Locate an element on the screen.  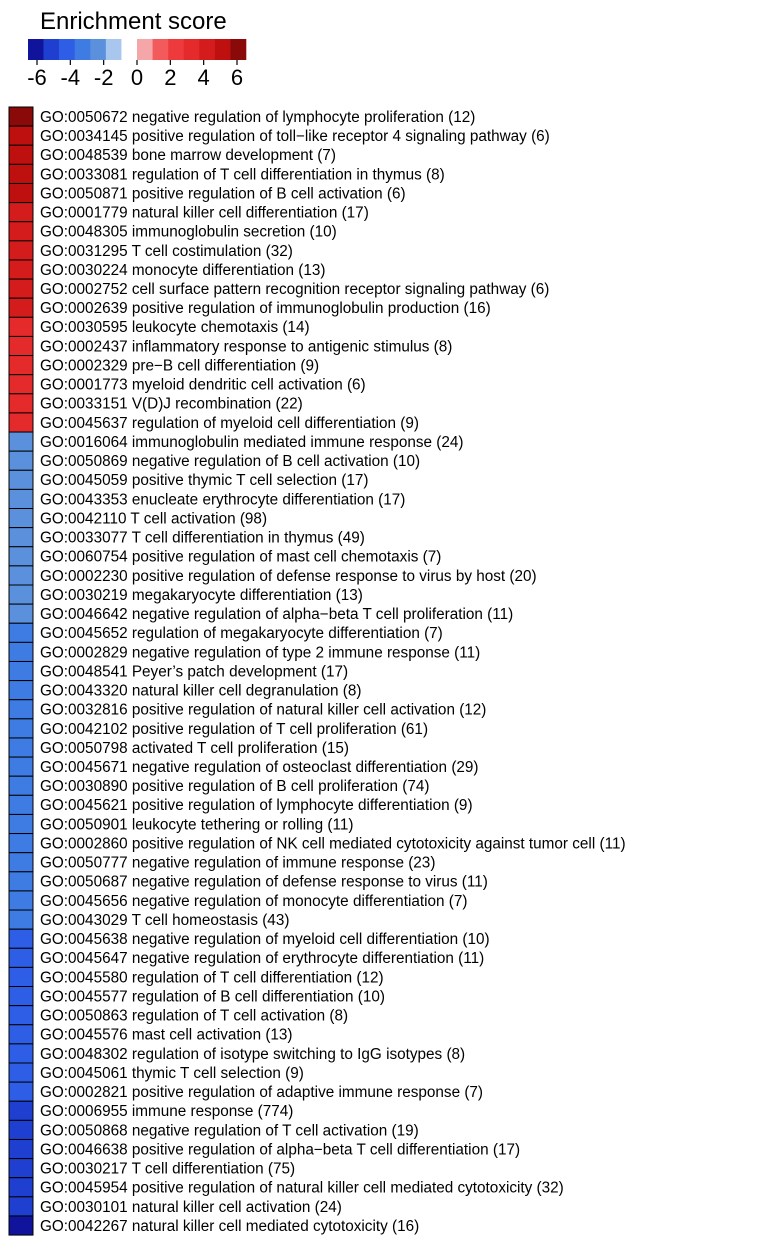
go-term-label: GO:0031295 T cell costimulation (32) is located at coordinates (166, 251).